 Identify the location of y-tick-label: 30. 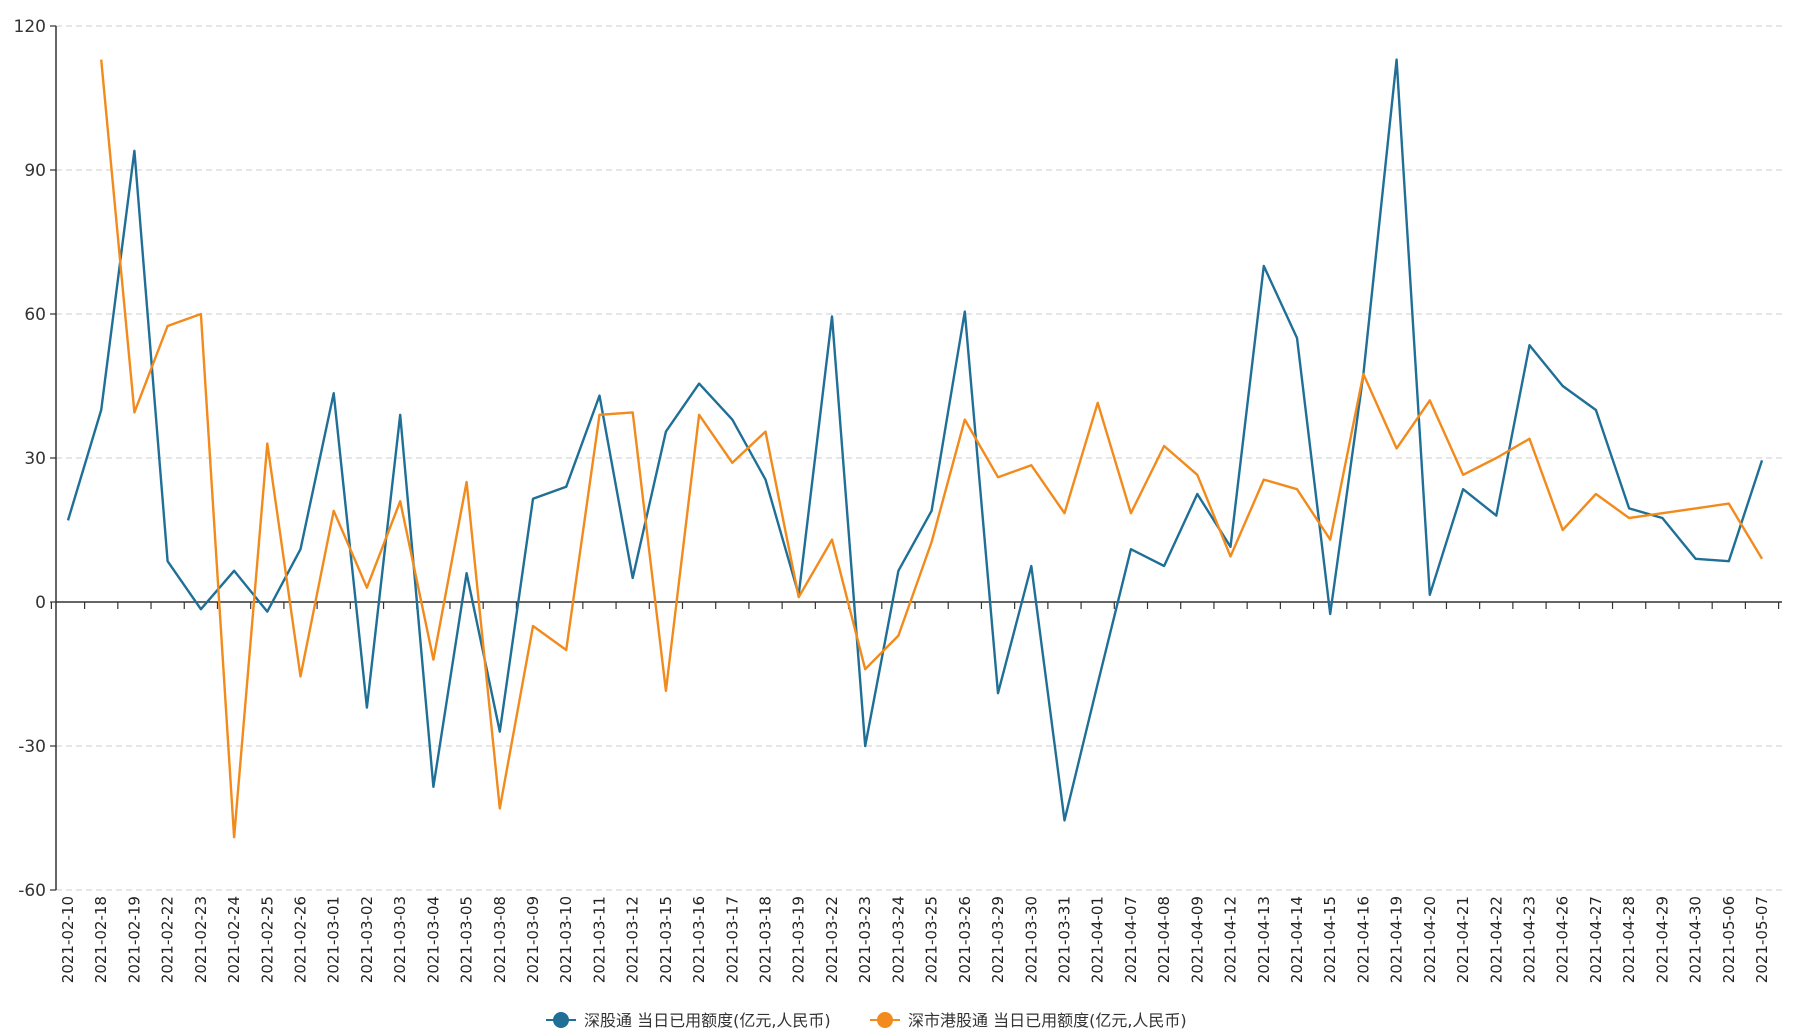
(35, 459).